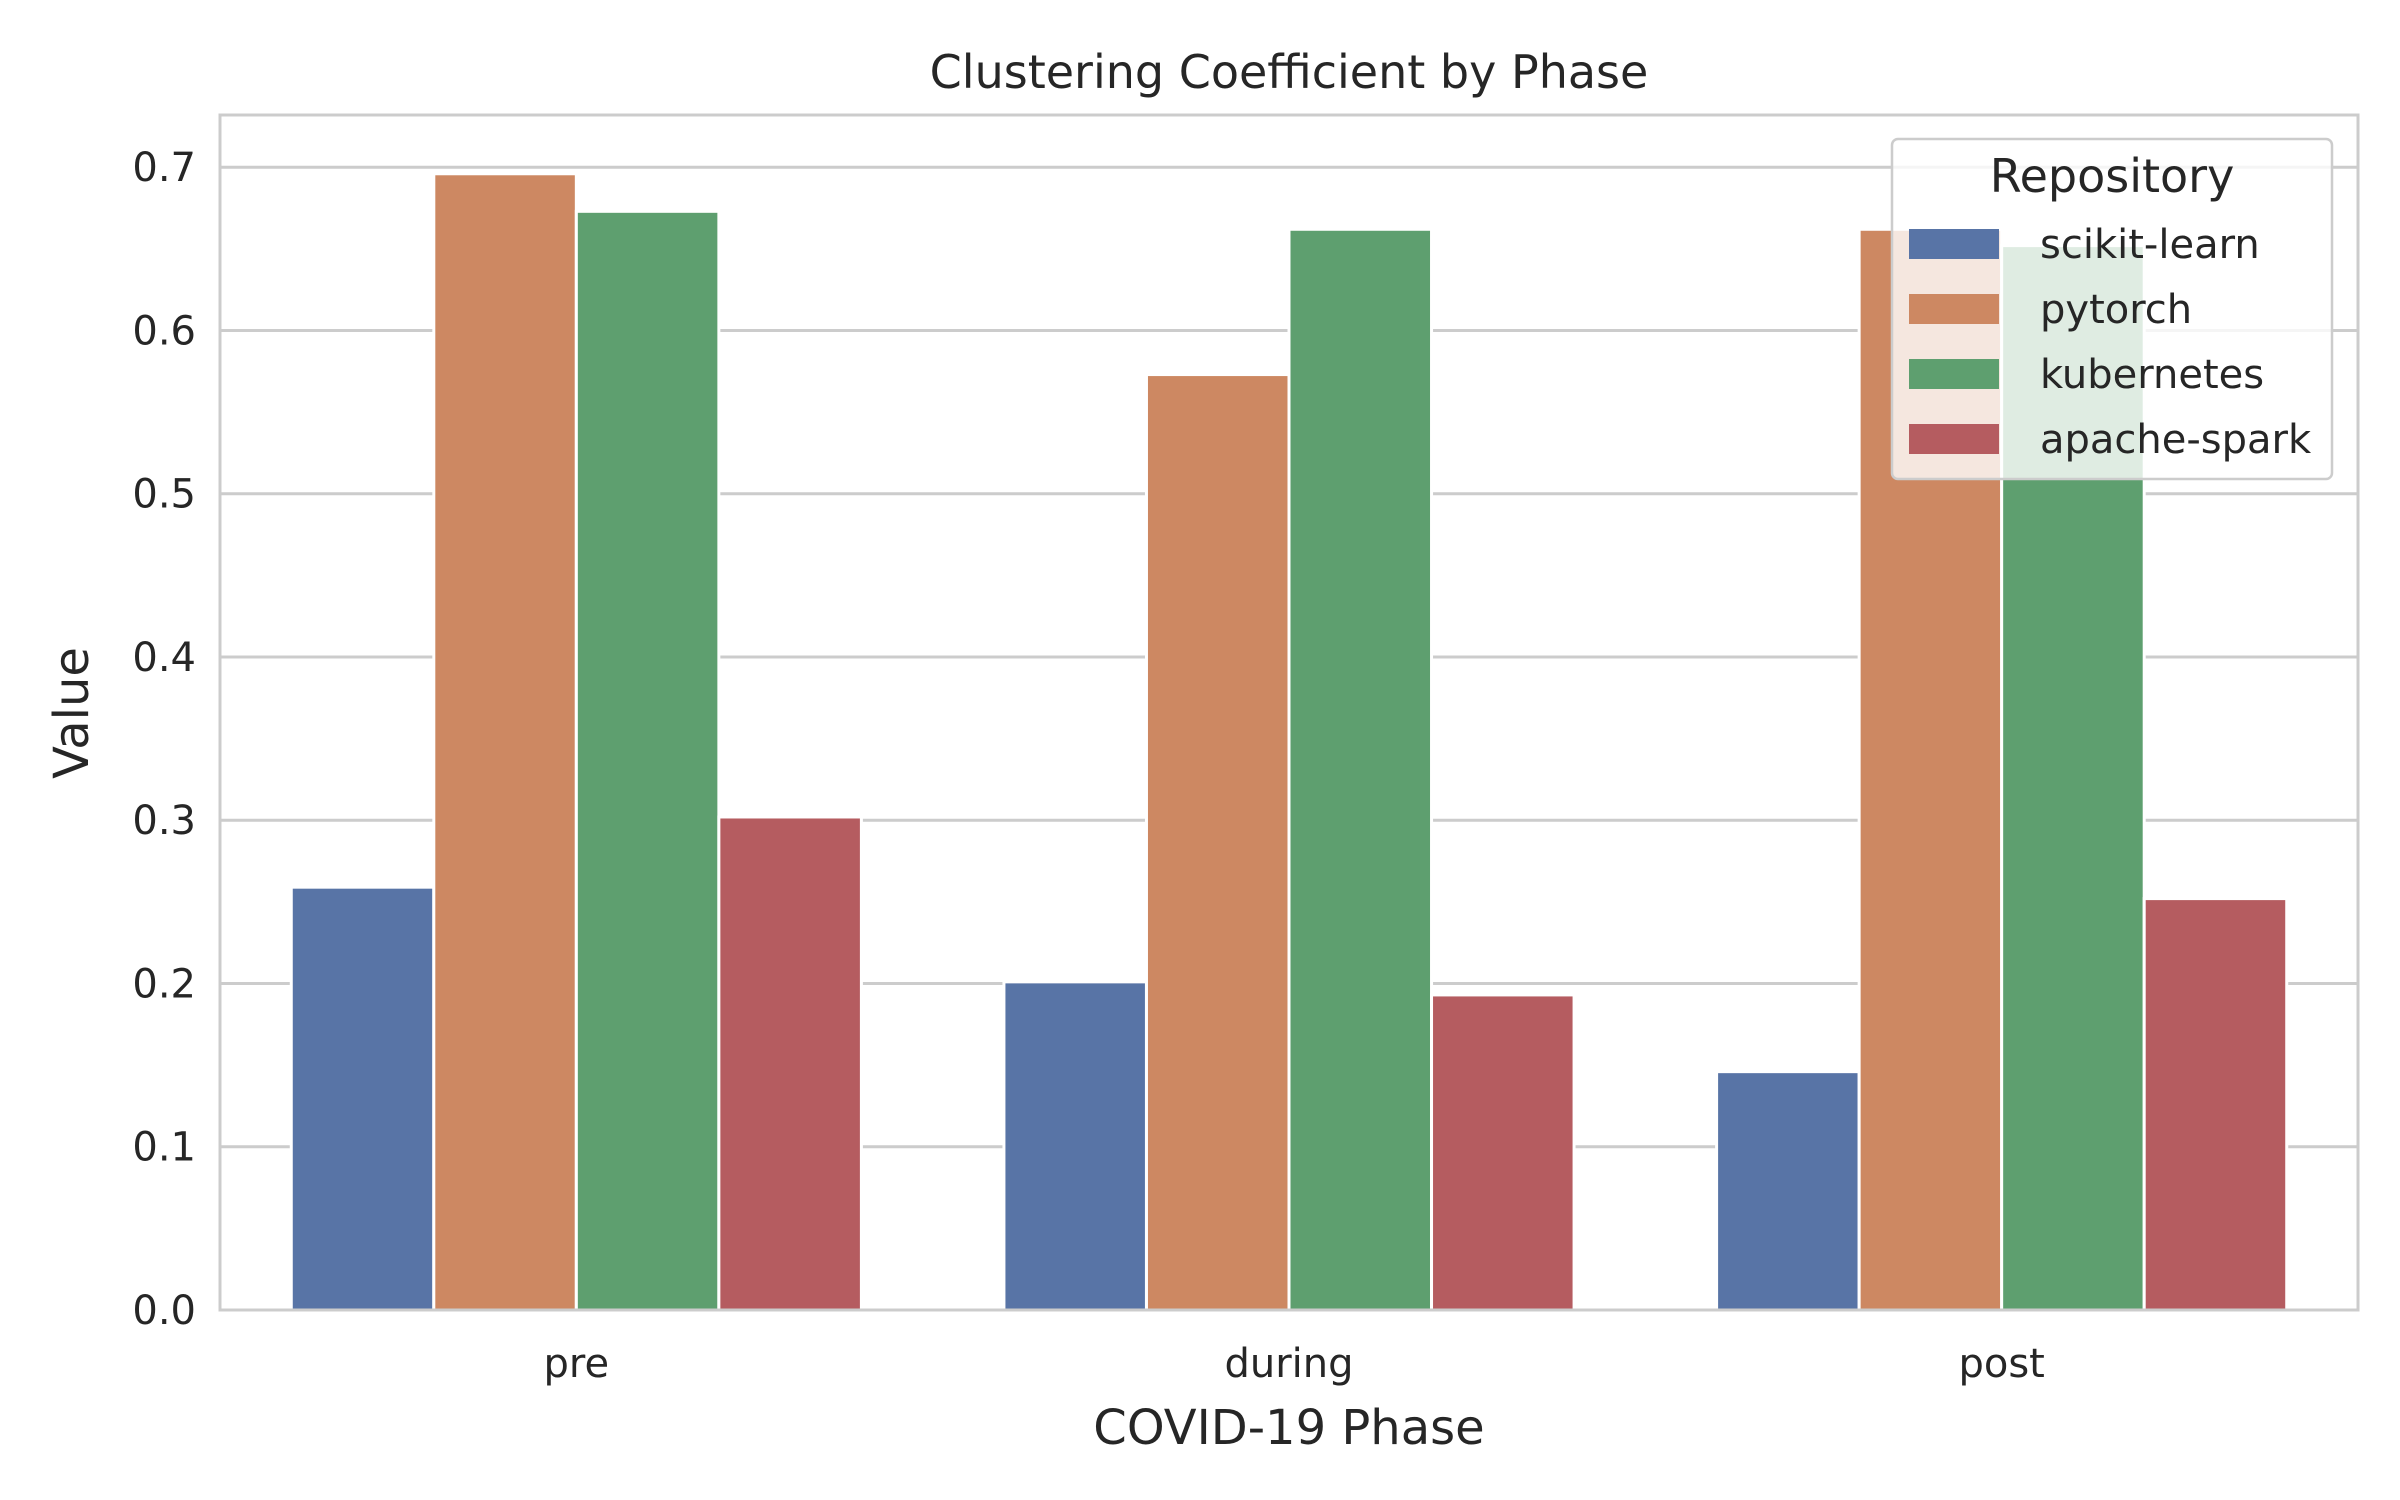  I want to click on bar-apache-spark-during, so click(1503, 1152).